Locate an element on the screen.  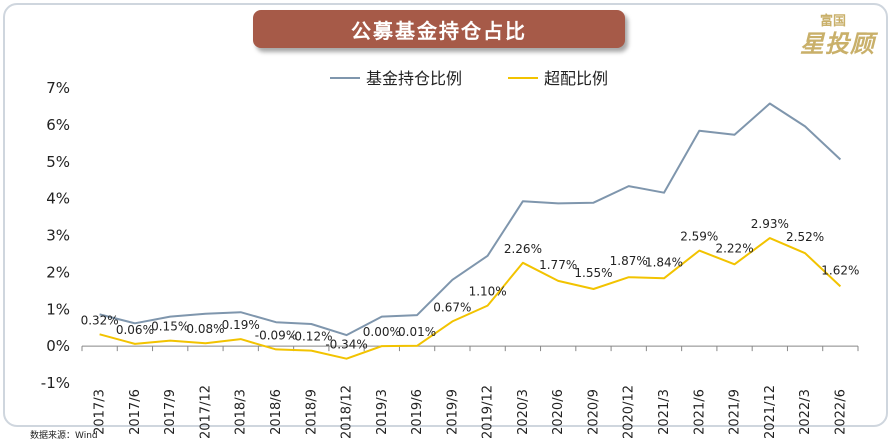
logo-top-text: 富国 is located at coordinates (833, 21).